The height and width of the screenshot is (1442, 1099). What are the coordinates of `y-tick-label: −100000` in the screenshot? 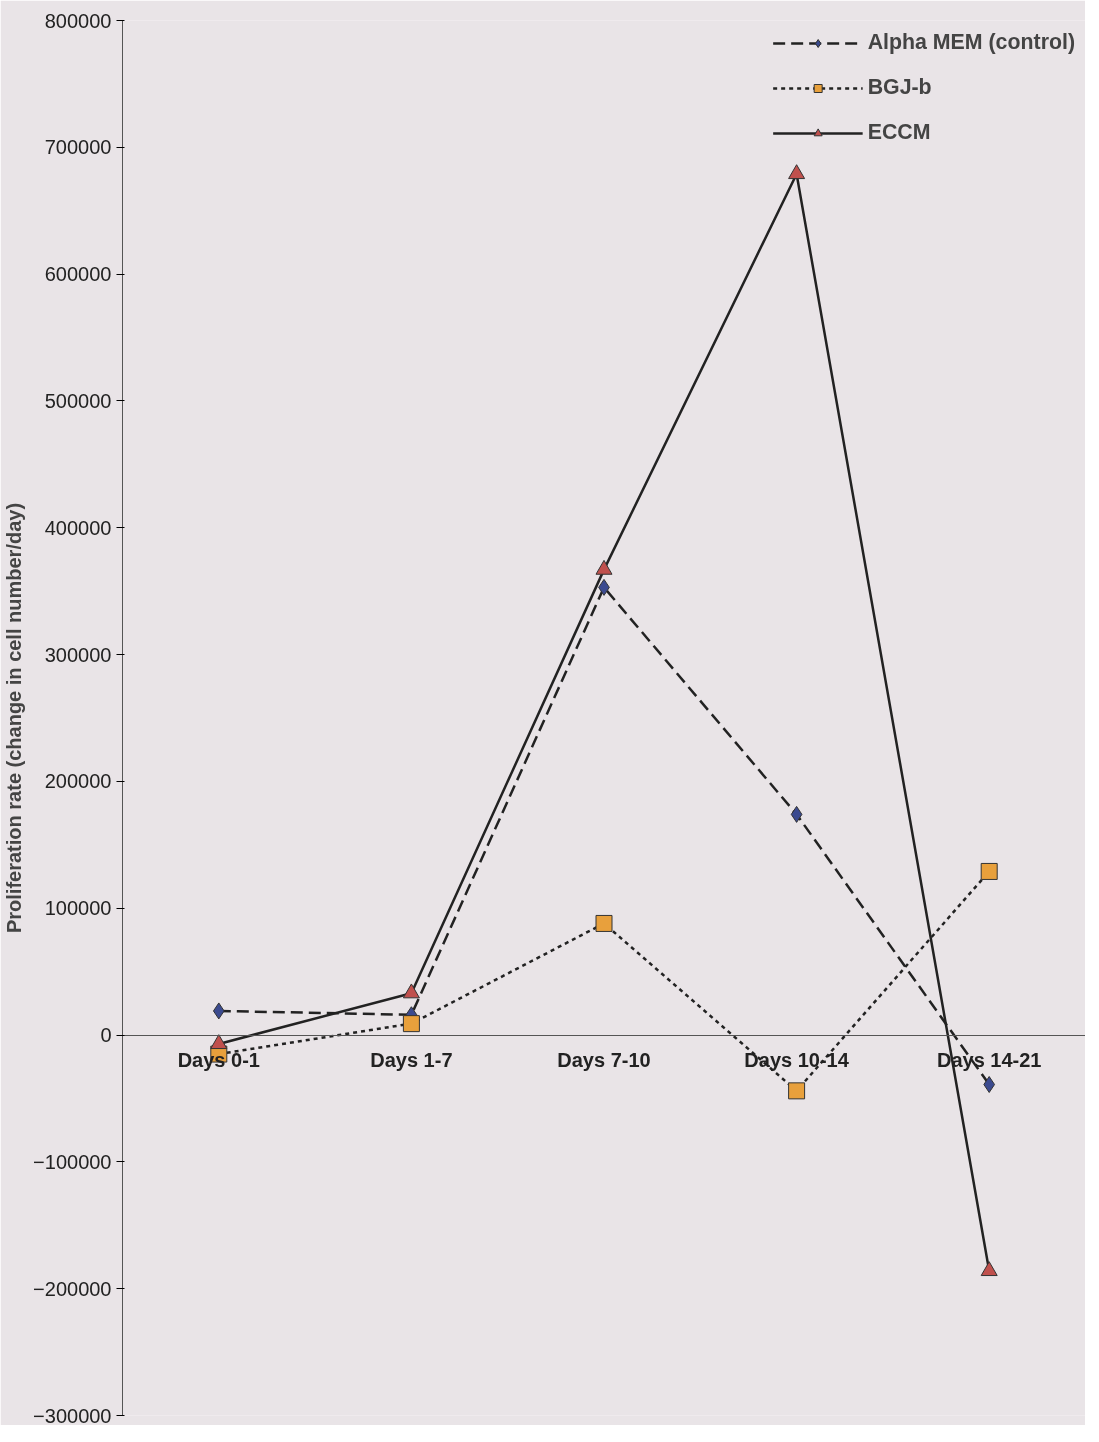 It's located at (72, 1161).